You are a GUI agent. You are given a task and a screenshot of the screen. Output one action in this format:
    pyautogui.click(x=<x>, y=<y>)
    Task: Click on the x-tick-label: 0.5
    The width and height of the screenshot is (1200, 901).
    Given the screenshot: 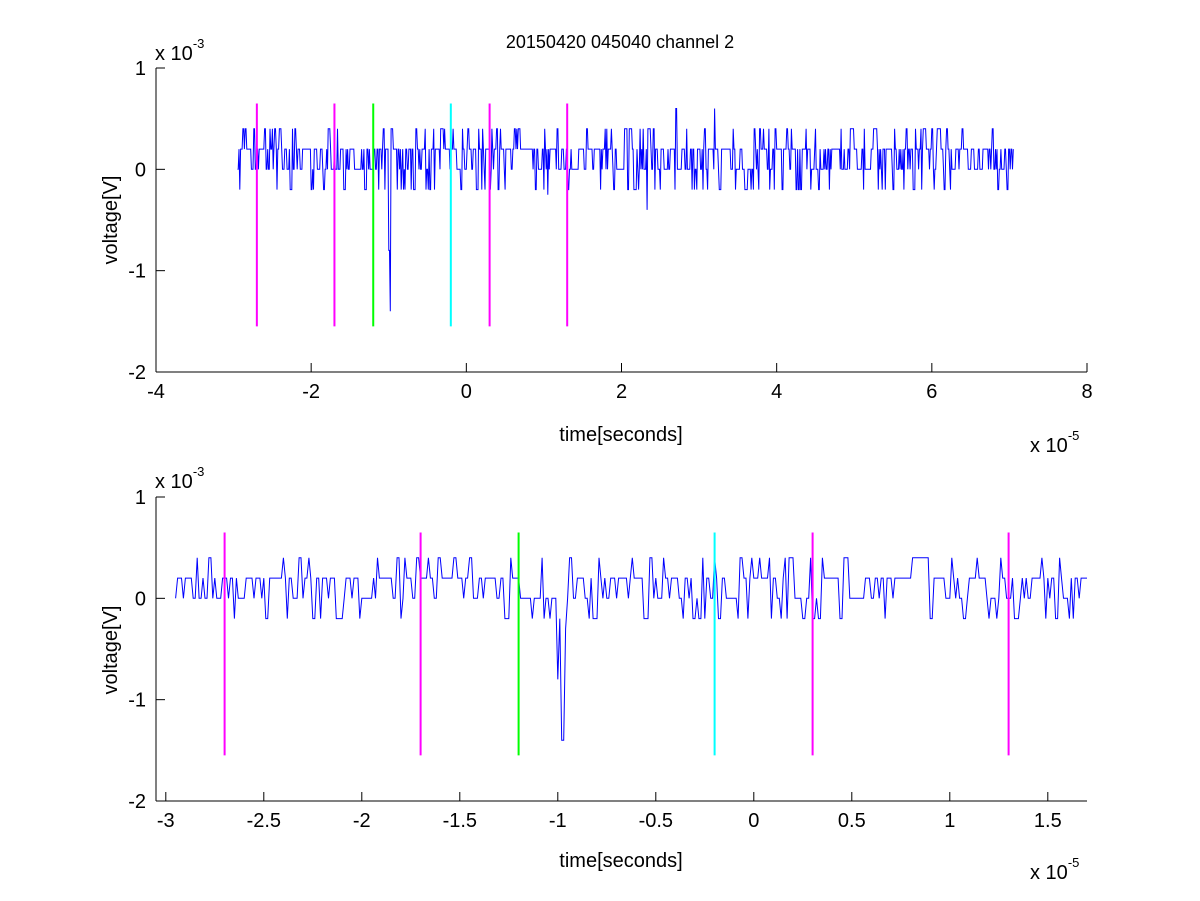 What is the action you would take?
    pyautogui.click(x=852, y=821)
    